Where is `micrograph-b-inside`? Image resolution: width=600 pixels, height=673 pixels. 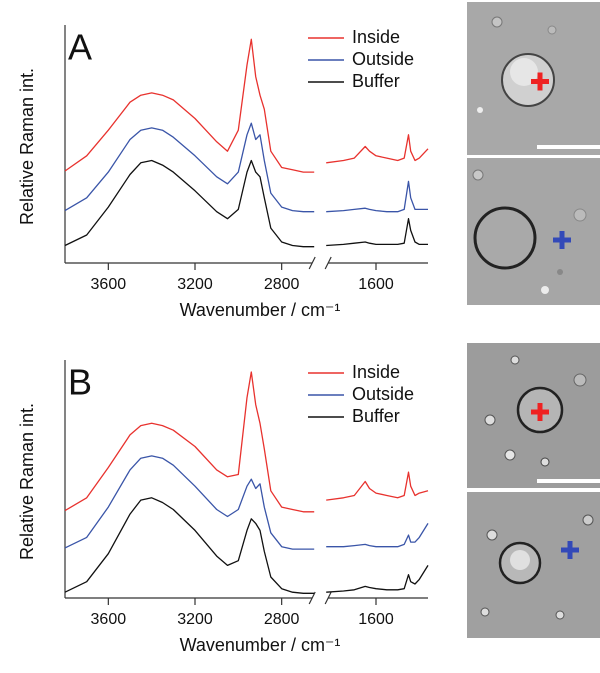
micrograph-b-inside is located at coordinates (533, 415).